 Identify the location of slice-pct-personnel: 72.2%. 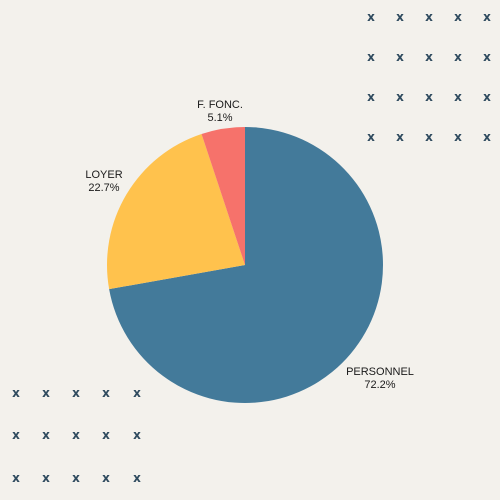
(379, 385).